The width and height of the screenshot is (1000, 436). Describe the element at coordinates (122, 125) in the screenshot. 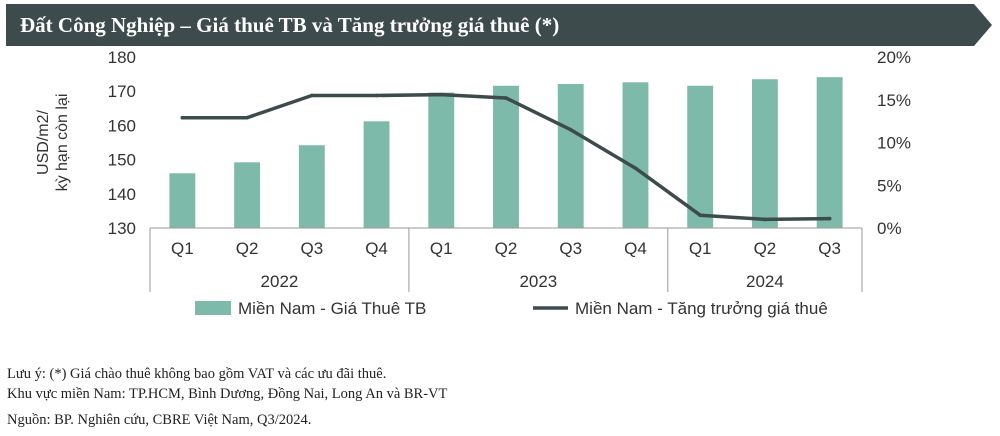

I see `y-tick-label: 160` at that location.